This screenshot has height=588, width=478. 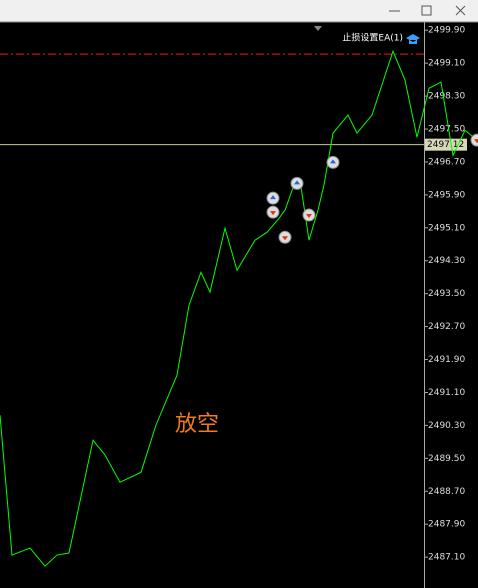 What do you see at coordinates (446, 31) in the screenshot?
I see `y-tick-label: 2499.90` at bounding box center [446, 31].